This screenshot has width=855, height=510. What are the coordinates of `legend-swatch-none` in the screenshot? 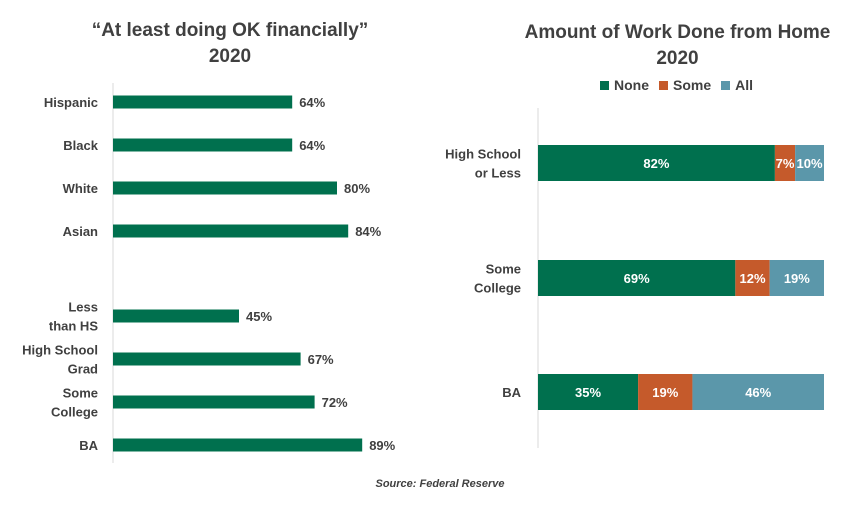 It's located at (604, 85).